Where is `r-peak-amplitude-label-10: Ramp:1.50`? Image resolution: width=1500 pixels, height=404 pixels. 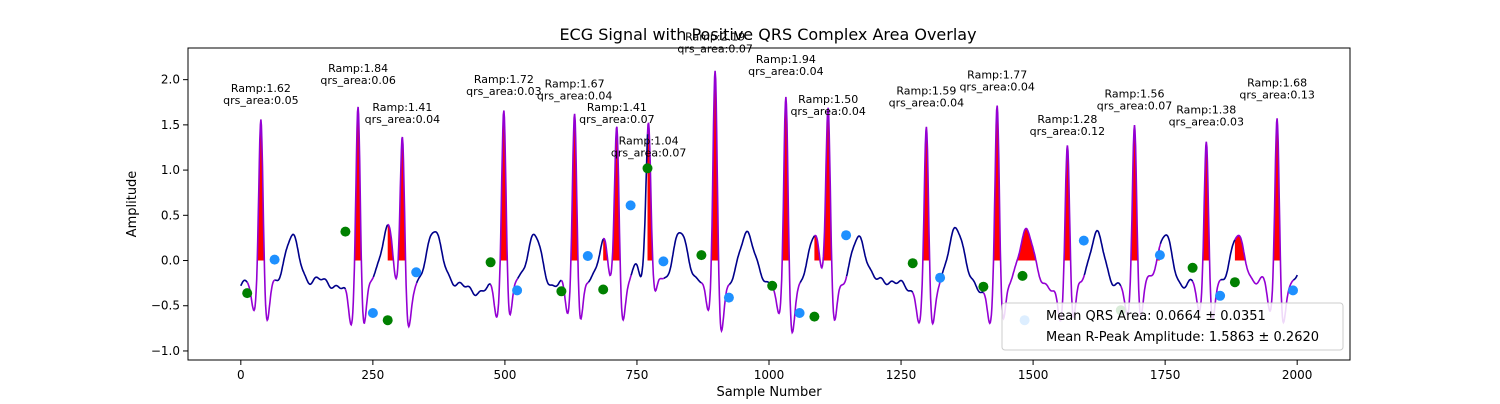
r-peak-amplitude-label-10: Ramp:1.50 is located at coordinates (828, 99).